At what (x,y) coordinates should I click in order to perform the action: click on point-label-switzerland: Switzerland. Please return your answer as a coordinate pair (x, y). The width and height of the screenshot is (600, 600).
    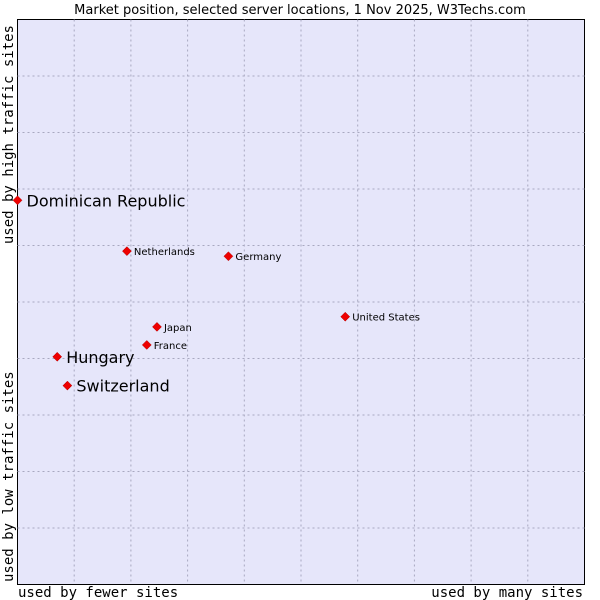
    Looking at the image, I should click on (122, 386).